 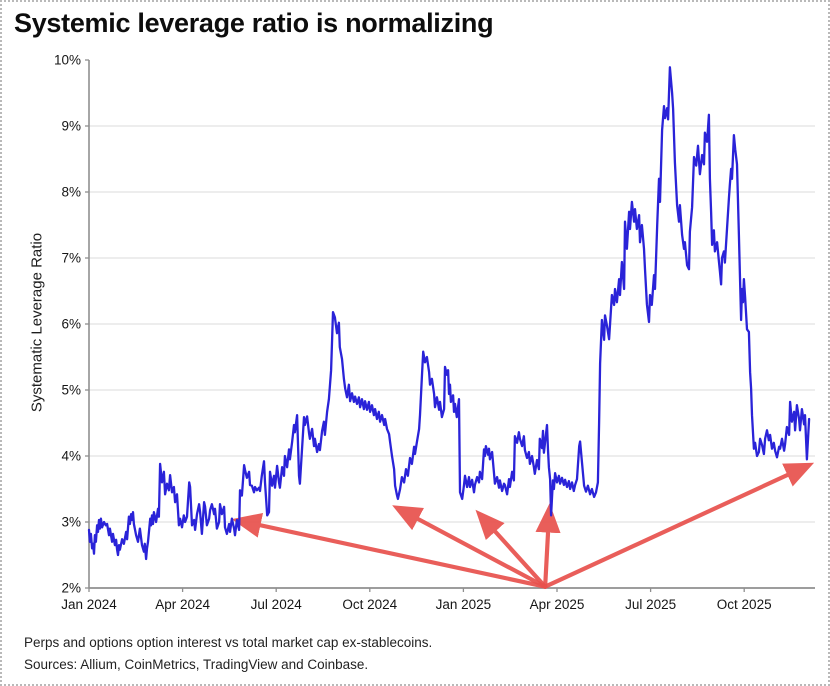 What do you see at coordinates (464, 604) in the screenshot?
I see `x-tick-label: Jan 2025` at bounding box center [464, 604].